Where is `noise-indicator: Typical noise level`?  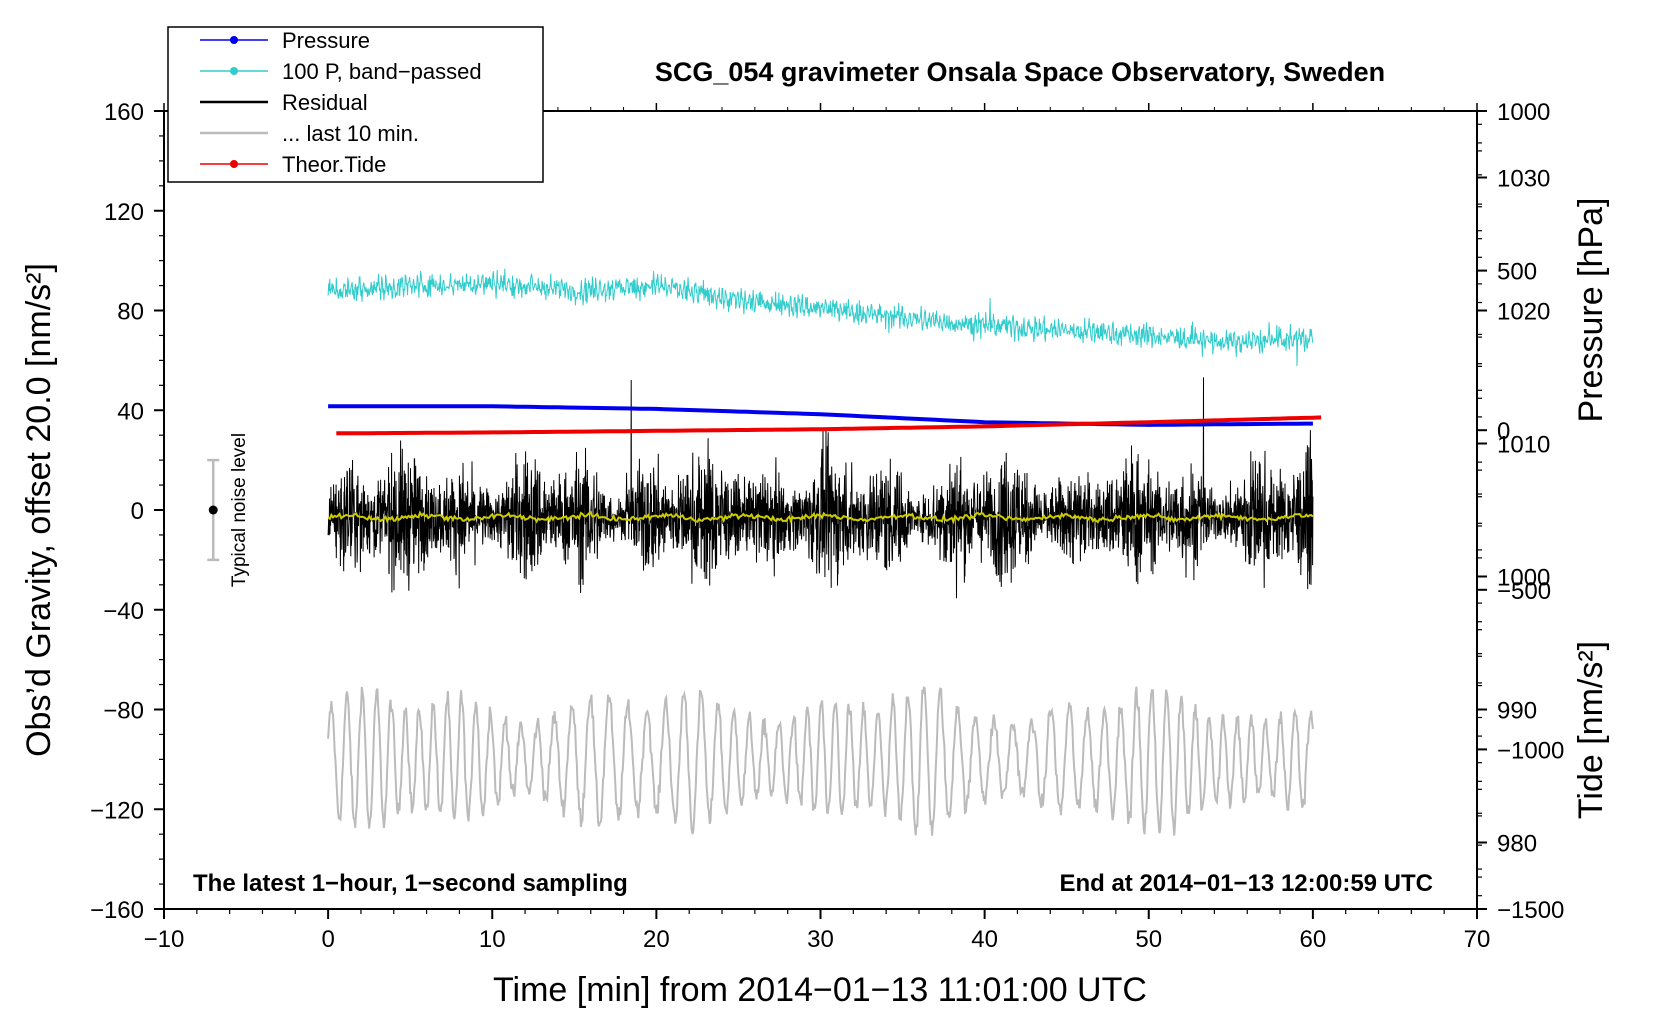
noise-indicator: Typical noise level is located at coordinates (228, 510).